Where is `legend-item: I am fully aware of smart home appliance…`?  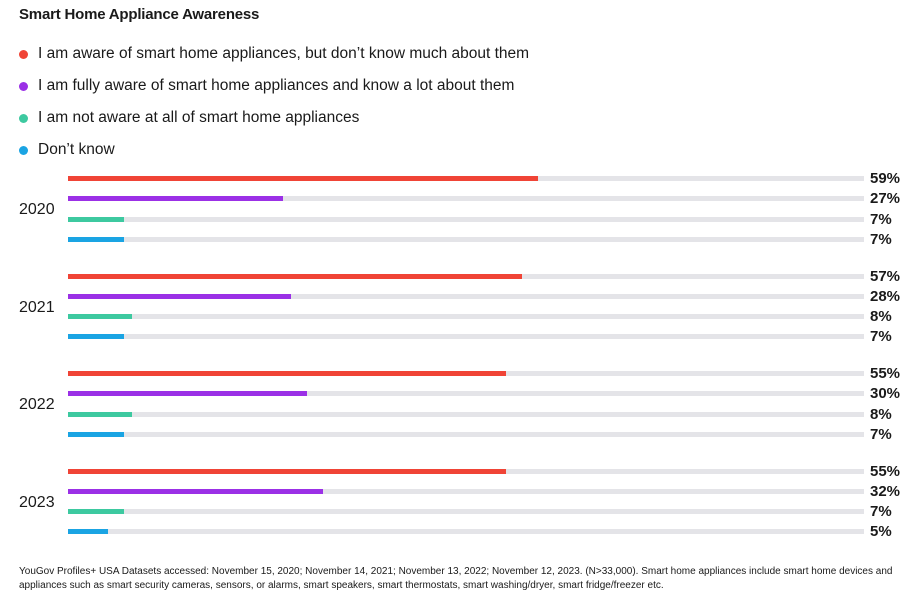 legend-item: I am fully aware of smart home appliance… is located at coordinates (274, 86).